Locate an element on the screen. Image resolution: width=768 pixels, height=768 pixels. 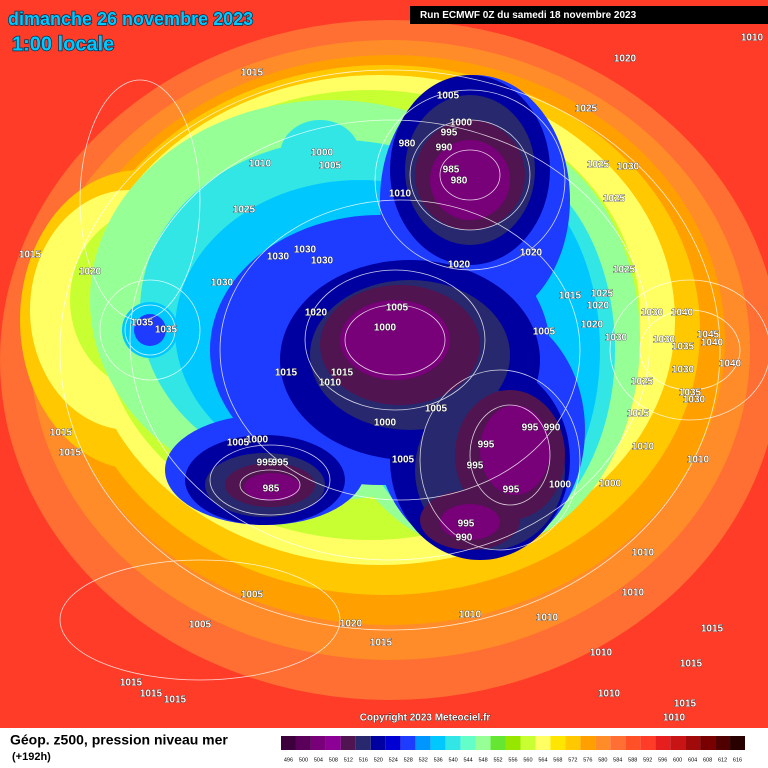
colorbar-label: 600 is located at coordinates (677, 760).